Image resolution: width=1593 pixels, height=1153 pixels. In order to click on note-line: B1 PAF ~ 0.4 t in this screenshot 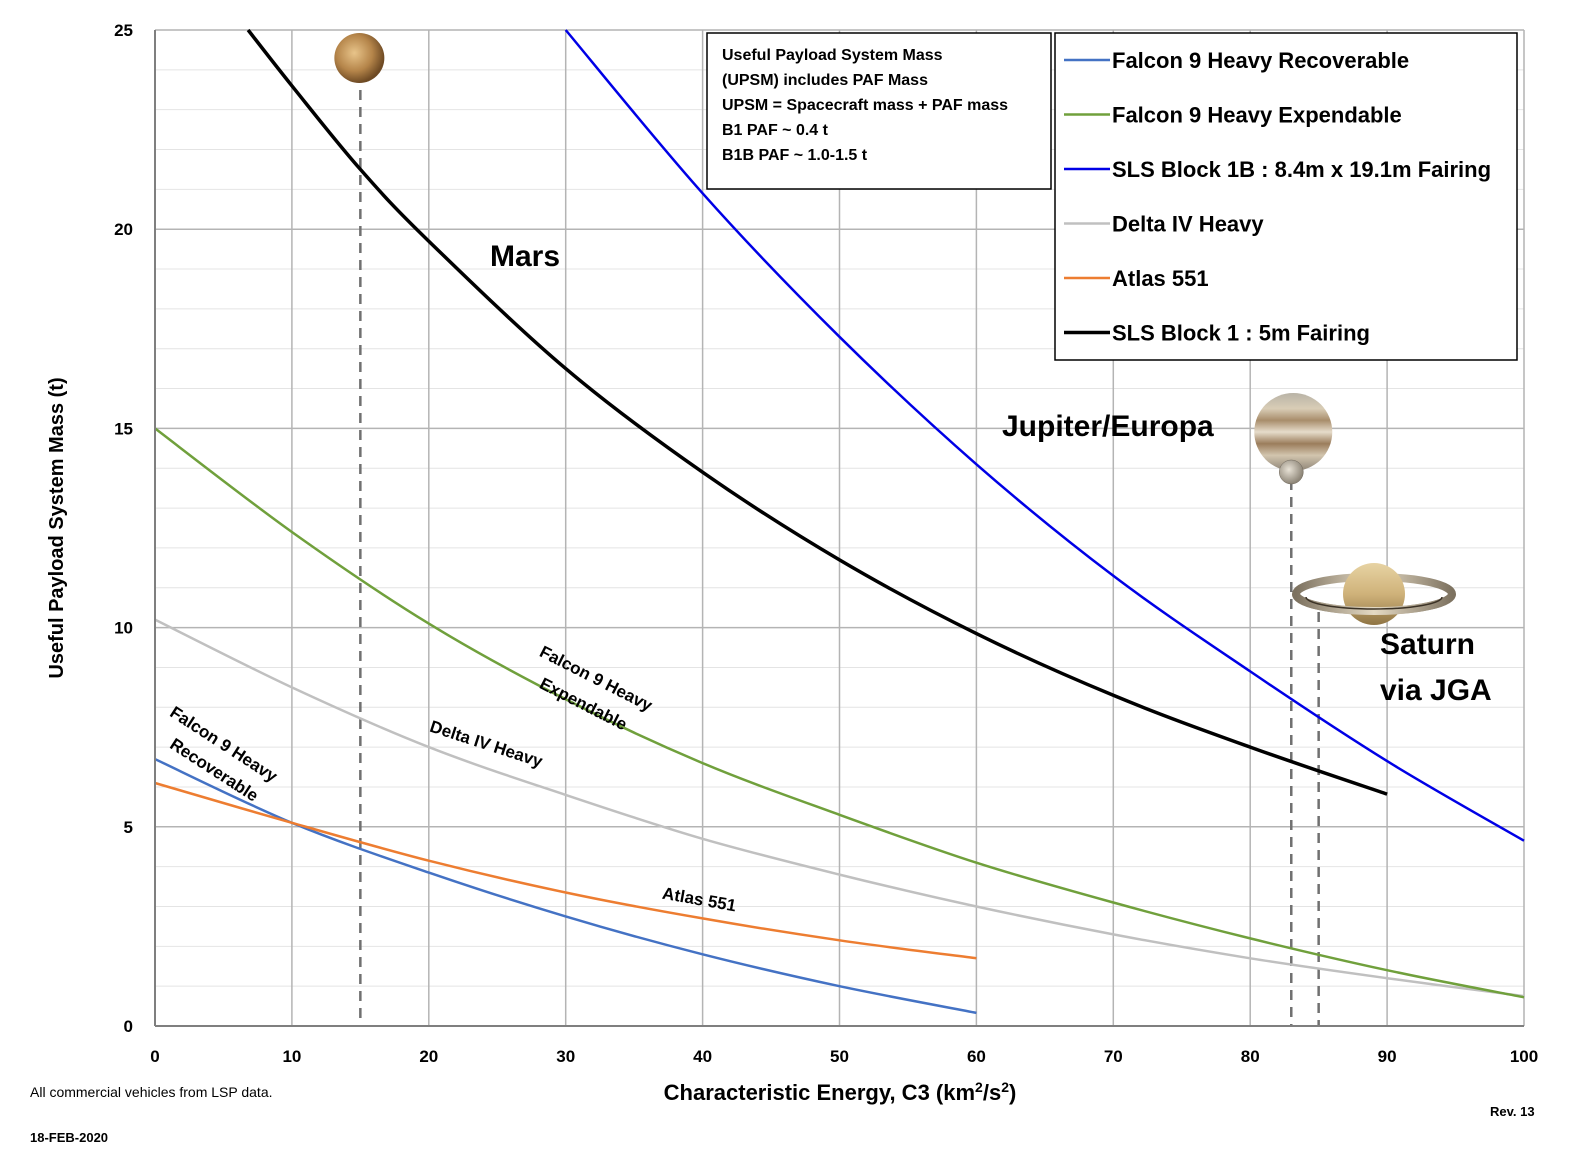, I will do `click(775, 130)`.